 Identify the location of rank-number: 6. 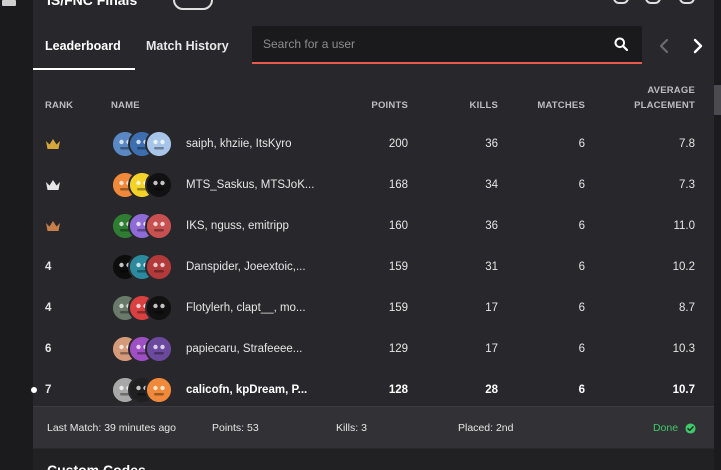
(48, 349).